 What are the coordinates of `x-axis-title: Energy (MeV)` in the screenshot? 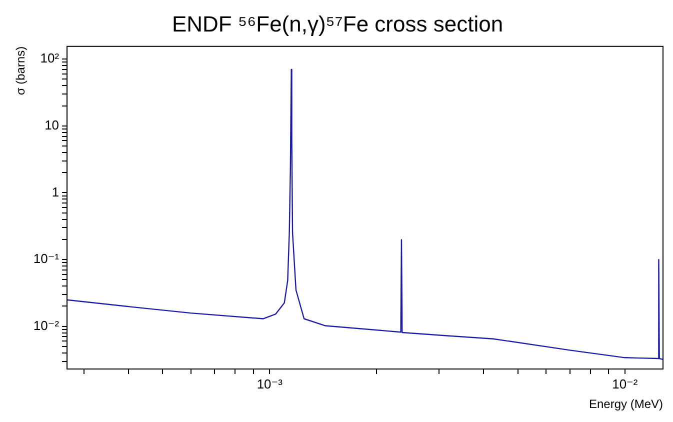 It's located at (625, 404).